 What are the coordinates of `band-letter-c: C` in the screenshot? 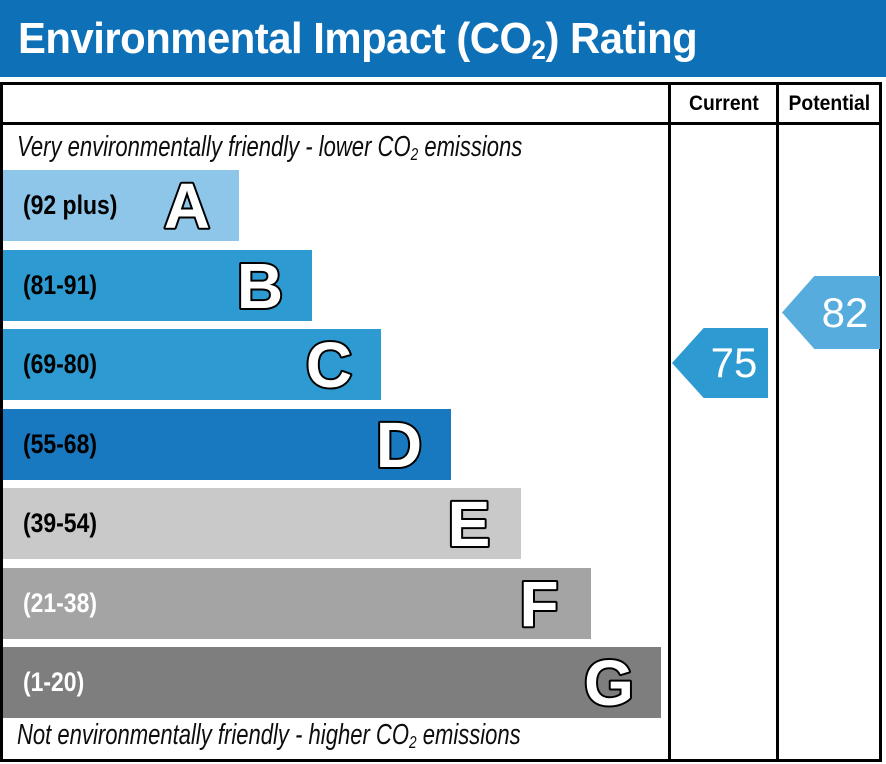 It's located at (329, 364).